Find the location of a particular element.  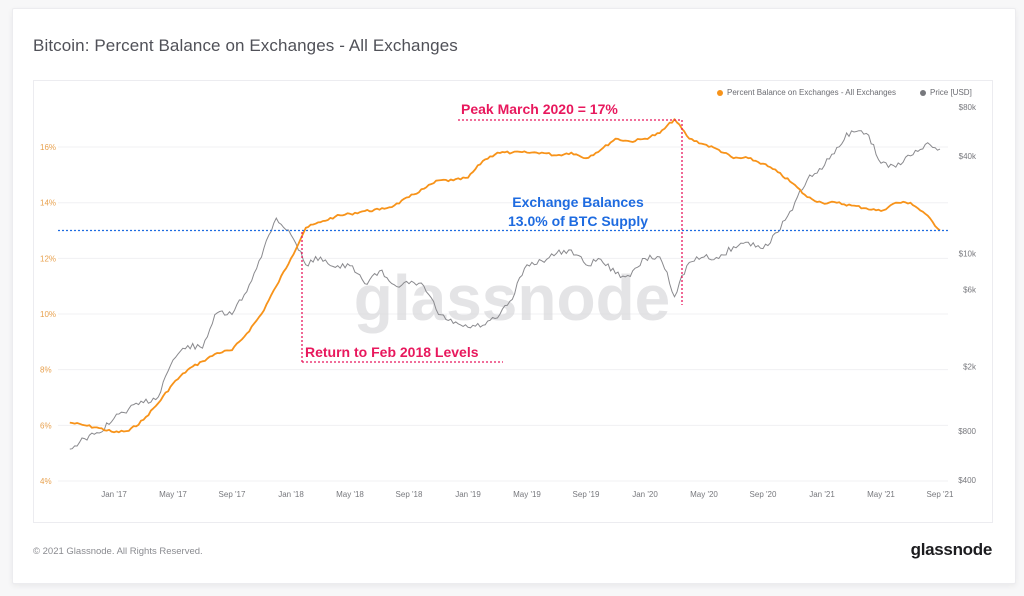

annotation-current-line2: 13.0% of BTC Supply is located at coordinates (578, 221).